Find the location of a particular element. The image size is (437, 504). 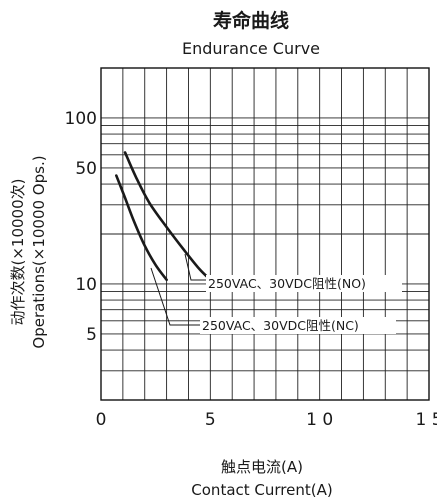

y-tick-label: 5 is located at coordinates (91, 335).